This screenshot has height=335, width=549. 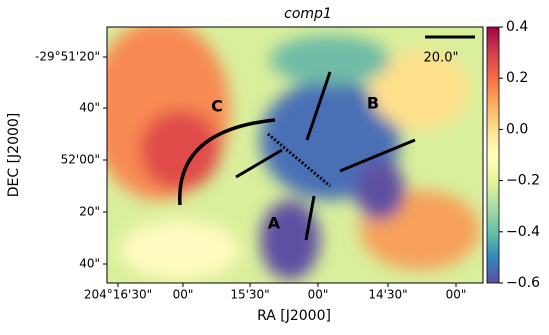 I want to click on colorbar-tick-label: 0.2, so click(x=517, y=78).